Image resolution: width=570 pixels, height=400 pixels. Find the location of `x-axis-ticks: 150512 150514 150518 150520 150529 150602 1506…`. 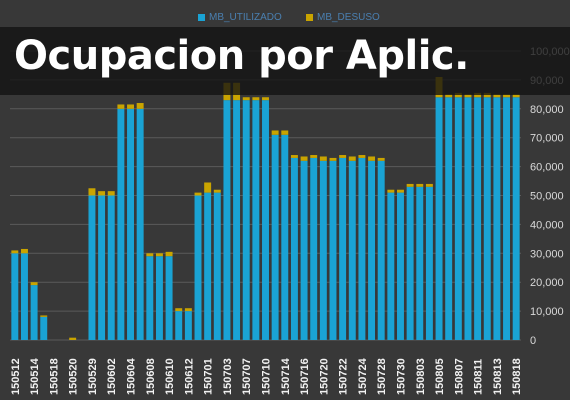

x-axis-ticks: 150512 150514 150518 150520 150529 150602 1506… is located at coordinates (266, 376).